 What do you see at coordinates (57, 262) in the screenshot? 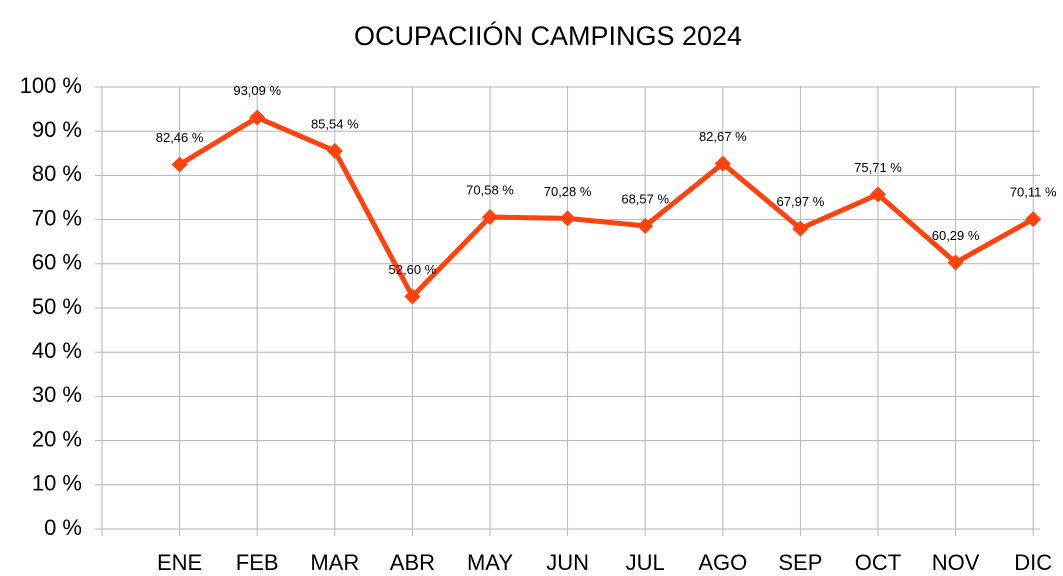
I see `y-tick-label: 60 %` at bounding box center [57, 262].